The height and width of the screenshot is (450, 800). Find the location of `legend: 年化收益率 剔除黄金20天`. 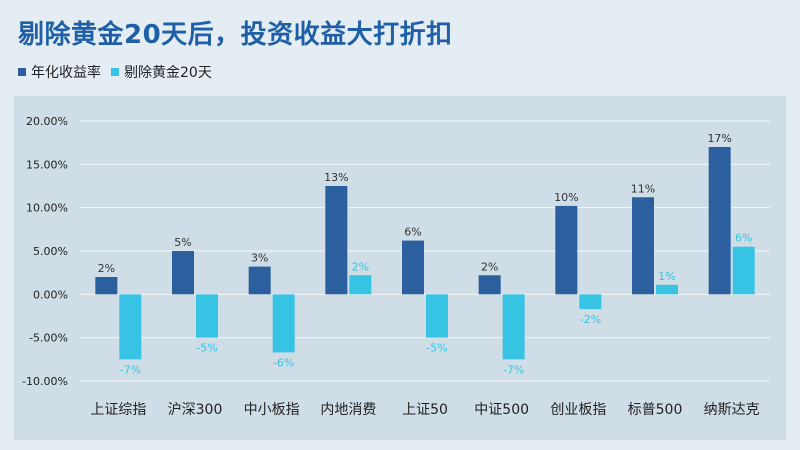

legend: 年化收益率 剔除黄金20天 is located at coordinates (115, 72).